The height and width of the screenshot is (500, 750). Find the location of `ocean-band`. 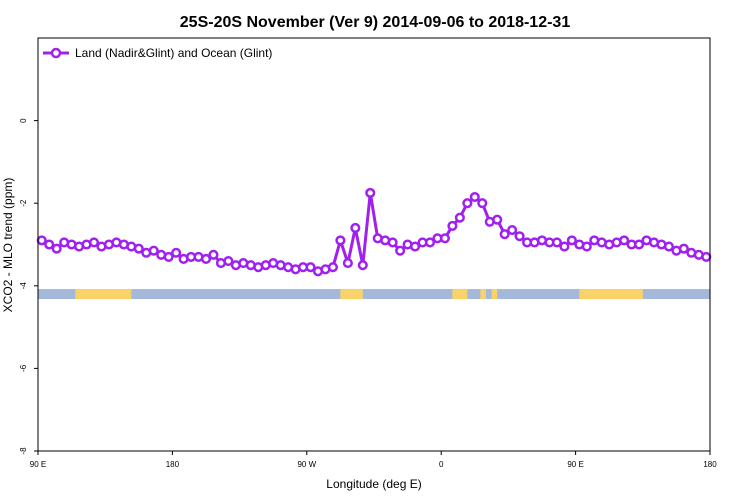

ocean-band is located at coordinates (374, 294).